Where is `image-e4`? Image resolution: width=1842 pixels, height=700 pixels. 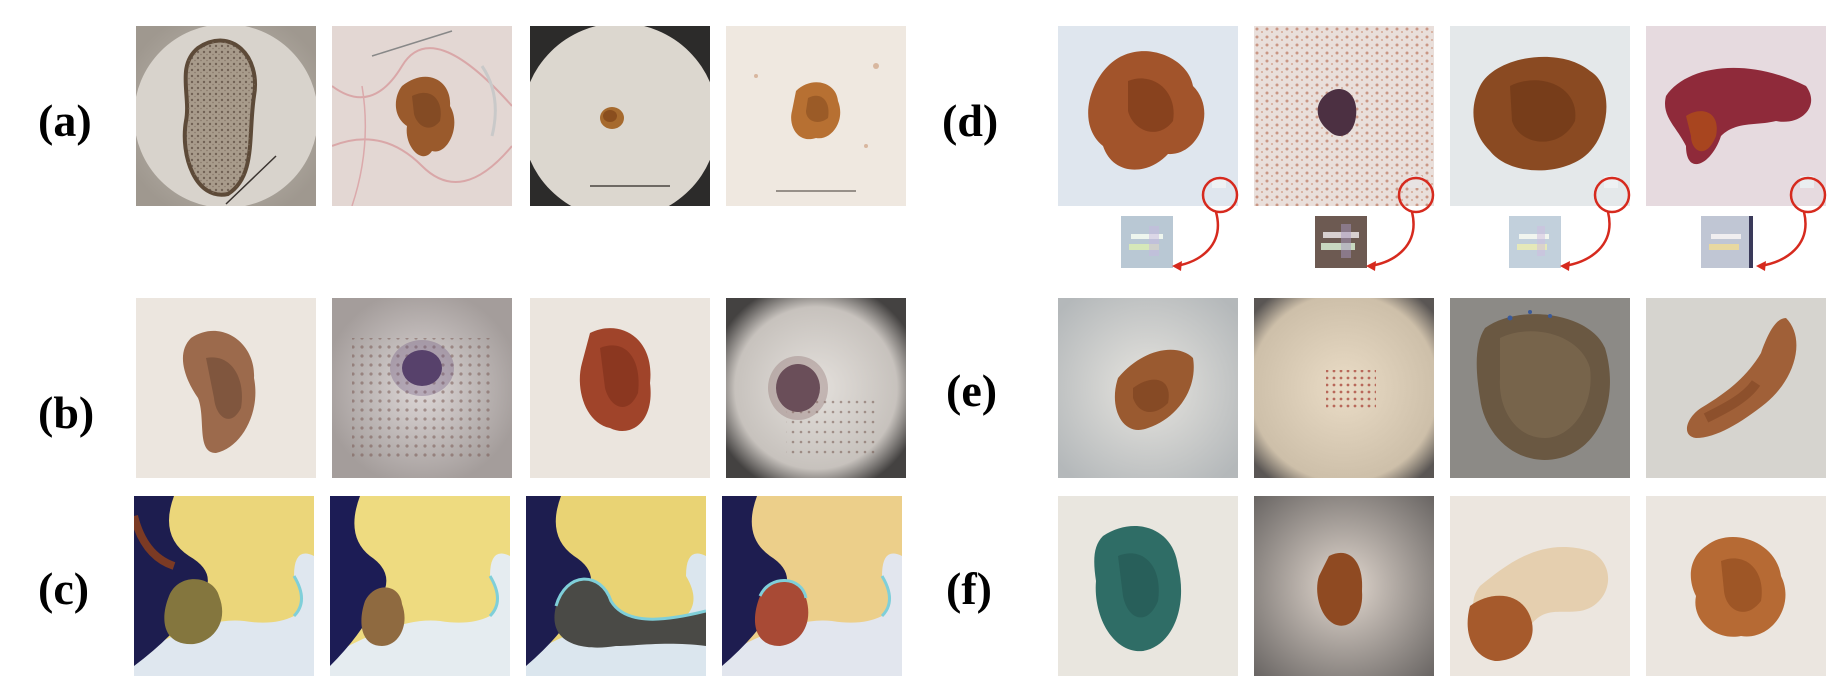
image-e4 is located at coordinates (1736, 388).